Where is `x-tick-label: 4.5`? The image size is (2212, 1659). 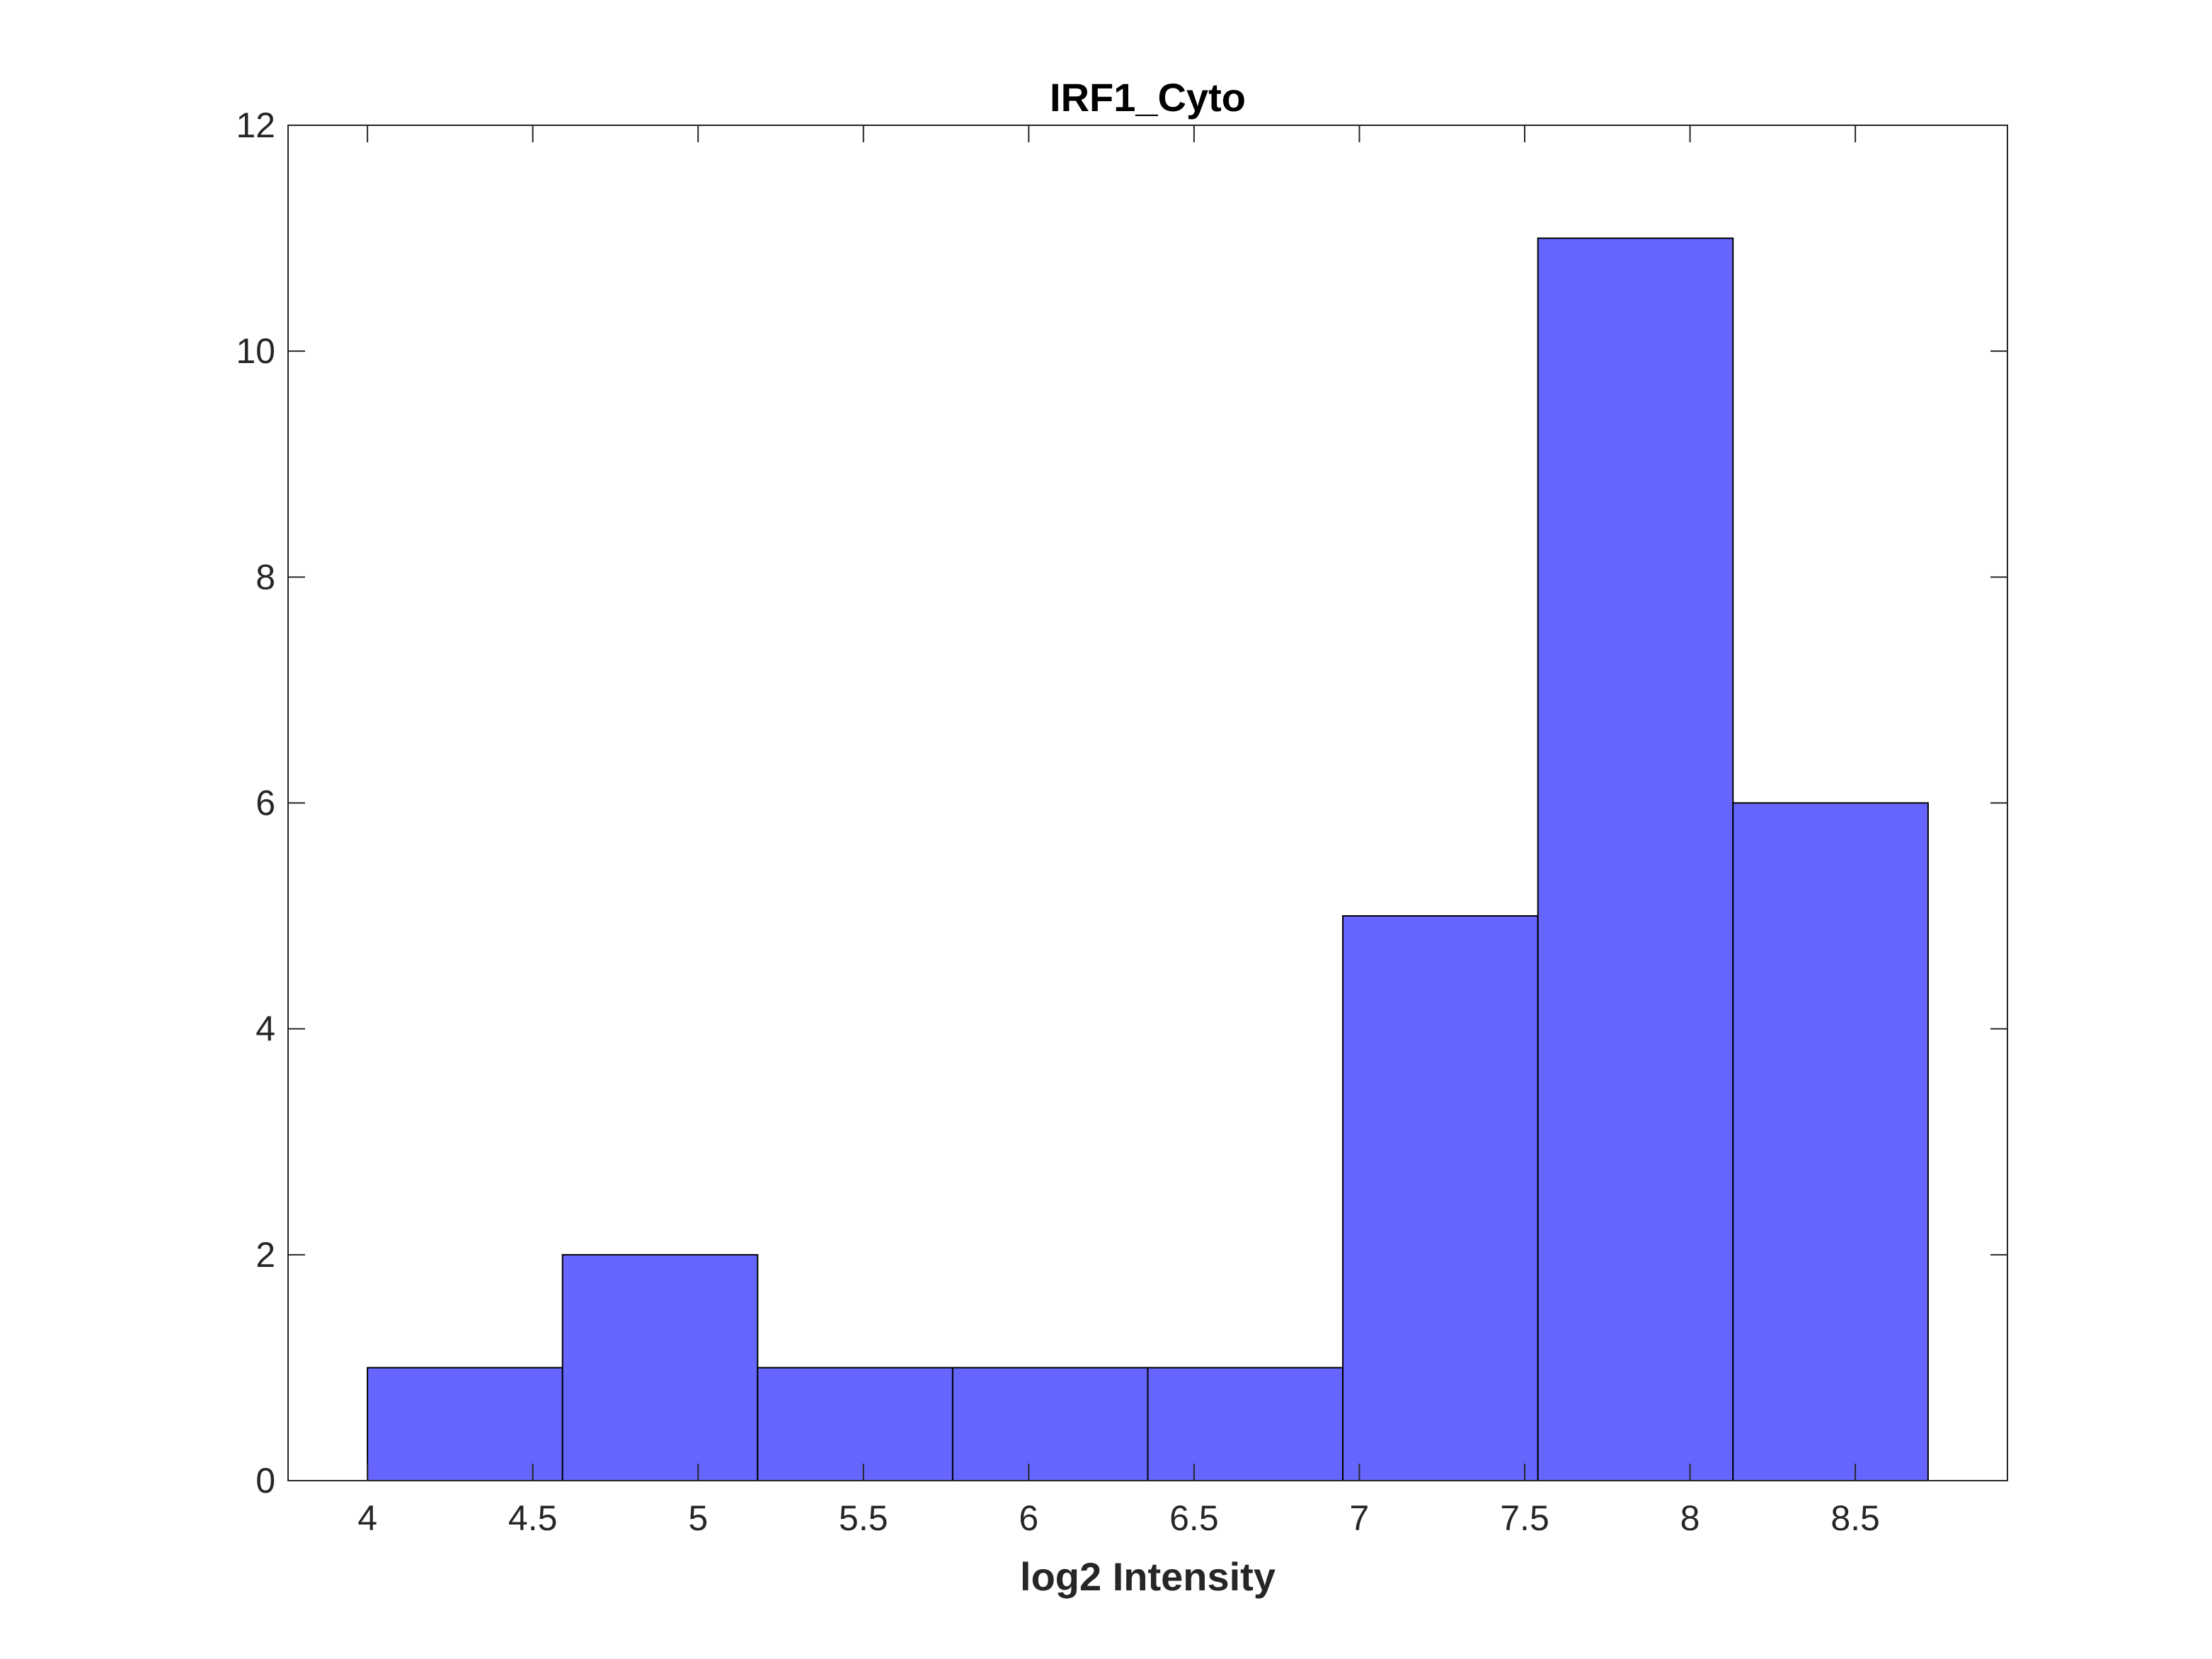
x-tick-label: 4.5 is located at coordinates (533, 1518).